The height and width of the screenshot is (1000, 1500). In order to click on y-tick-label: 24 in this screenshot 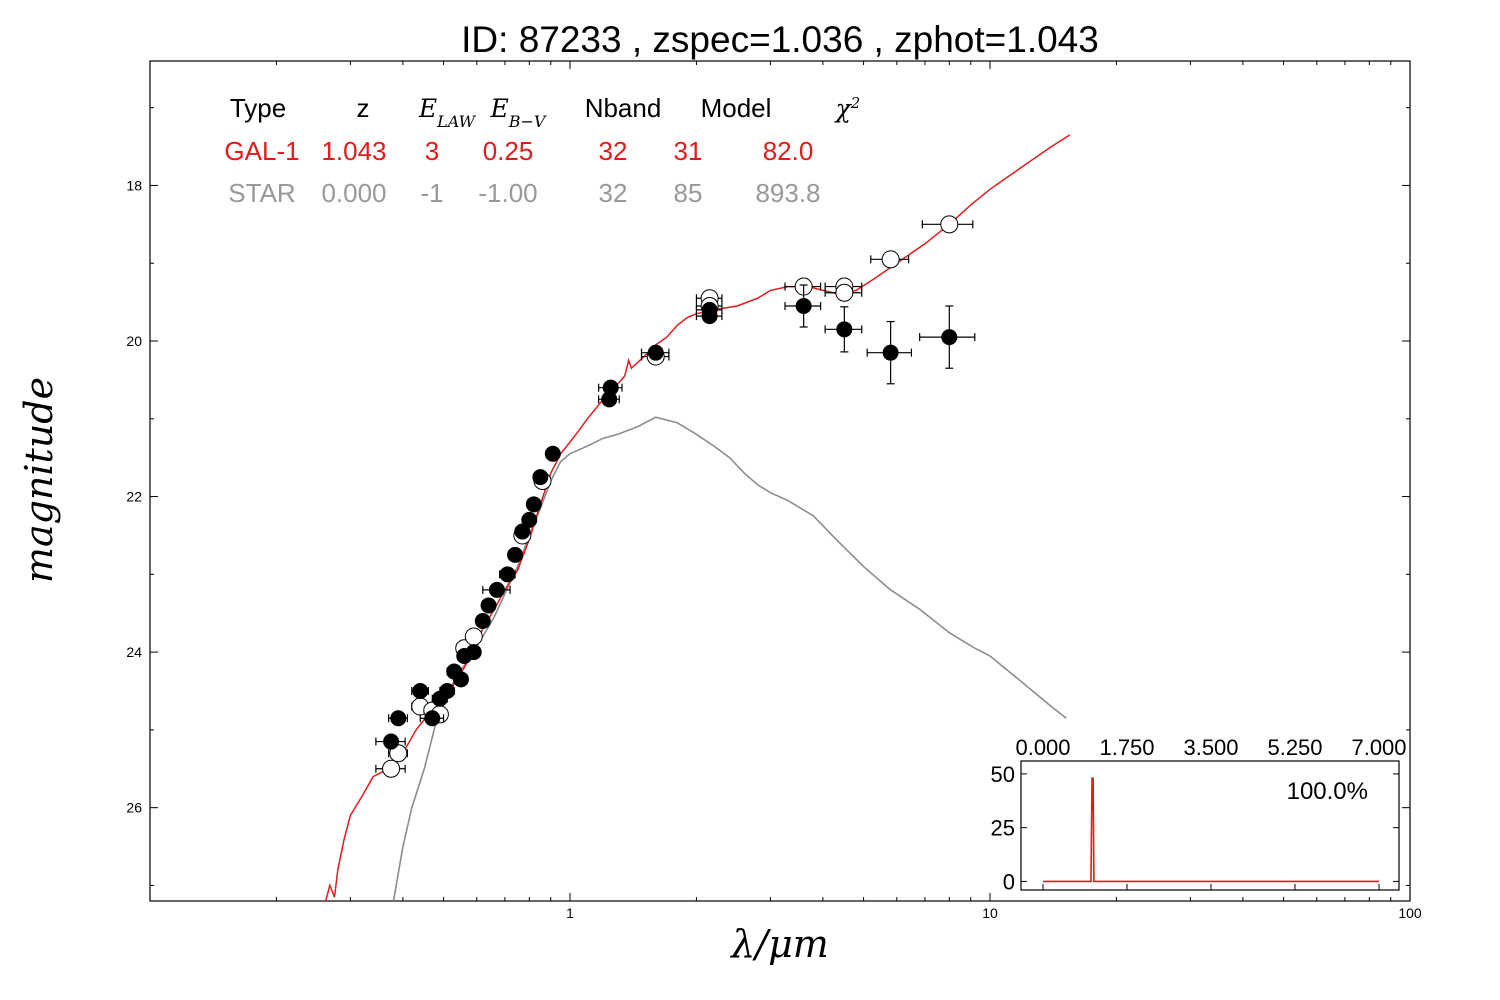, I will do `click(134, 652)`.